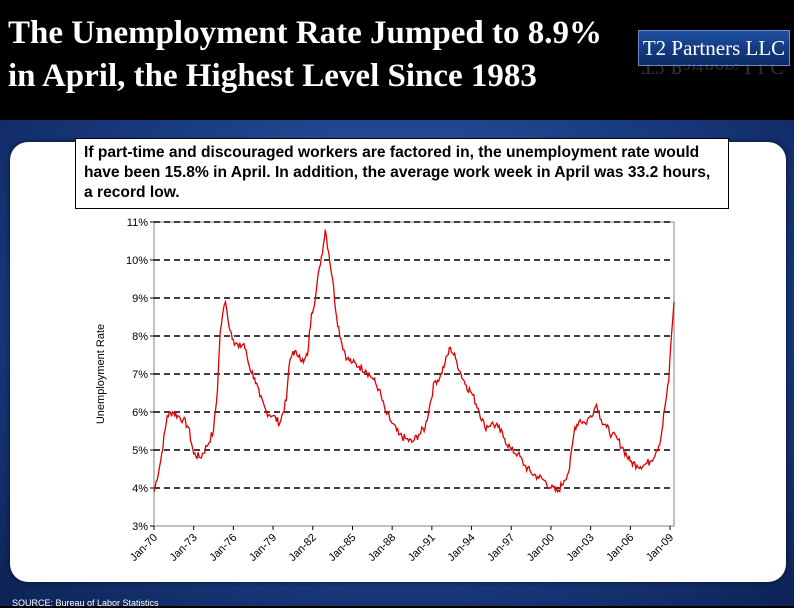 The width and height of the screenshot is (794, 608). What do you see at coordinates (140, 337) in the screenshot?
I see `y-tick-label: 8%` at bounding box center [140, 337].